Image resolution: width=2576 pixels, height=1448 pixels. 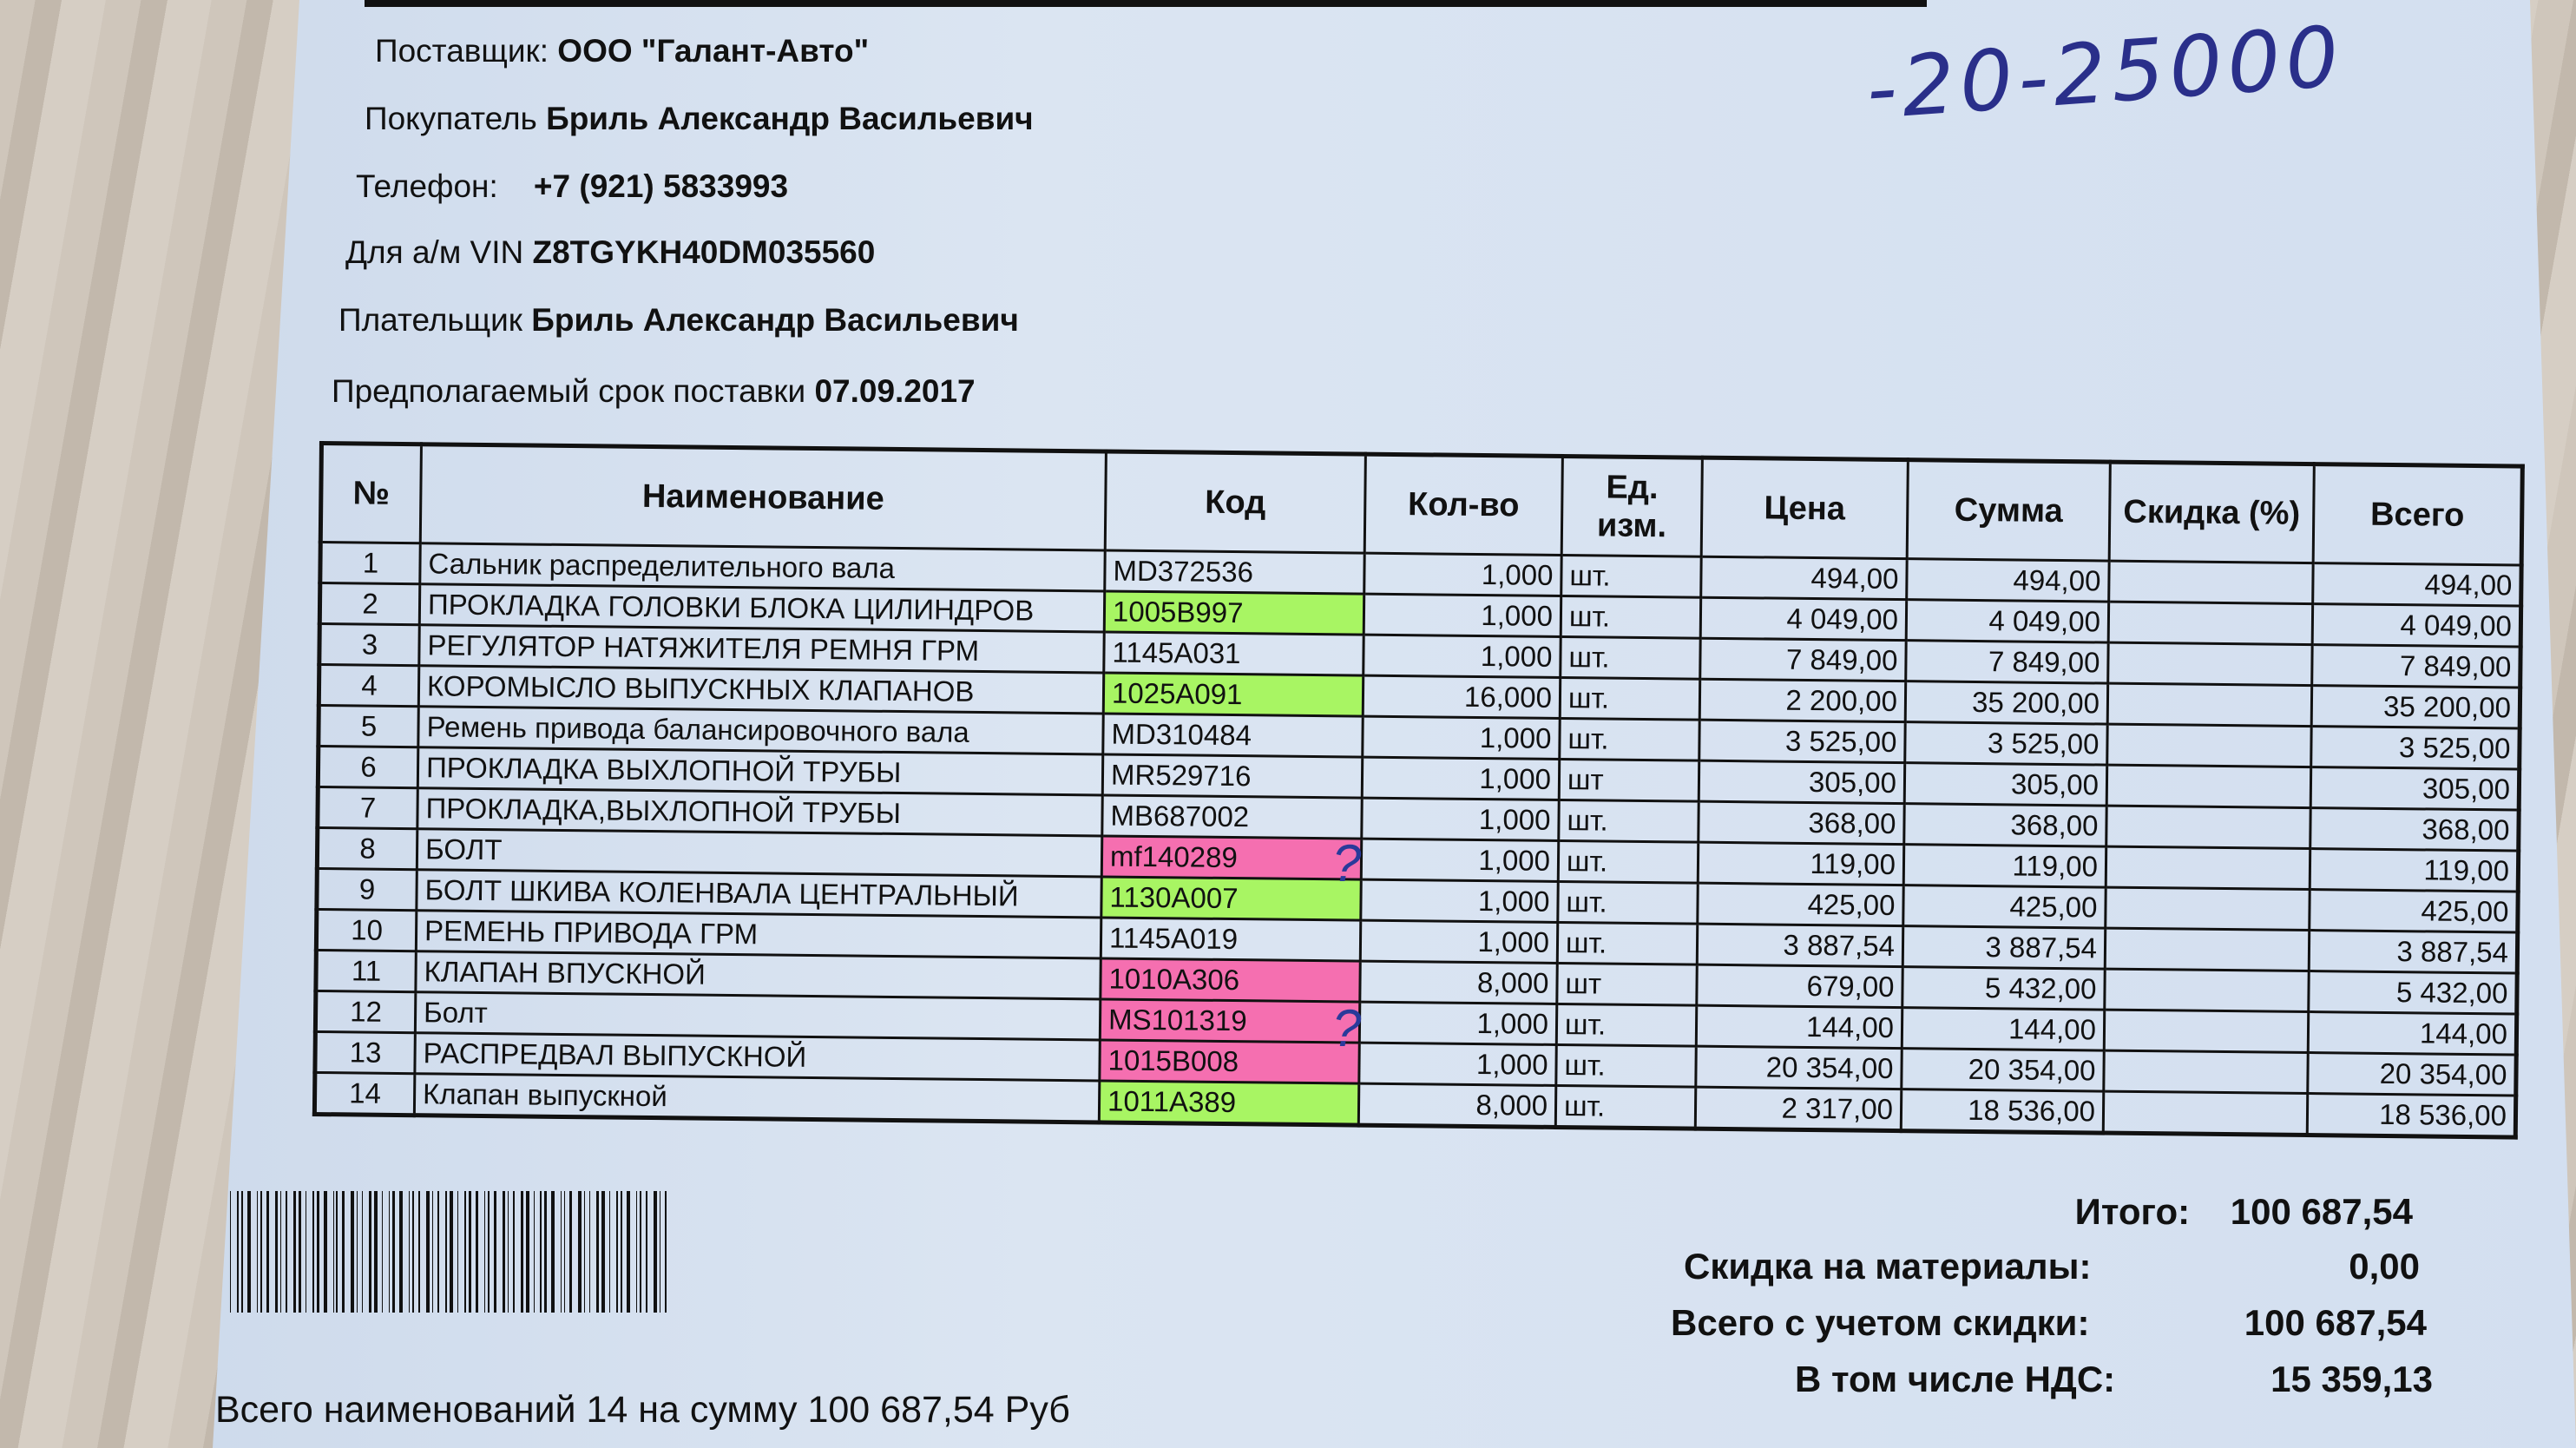 I want to click on cell-code: MS101319, so click(x=1230, y=1020).